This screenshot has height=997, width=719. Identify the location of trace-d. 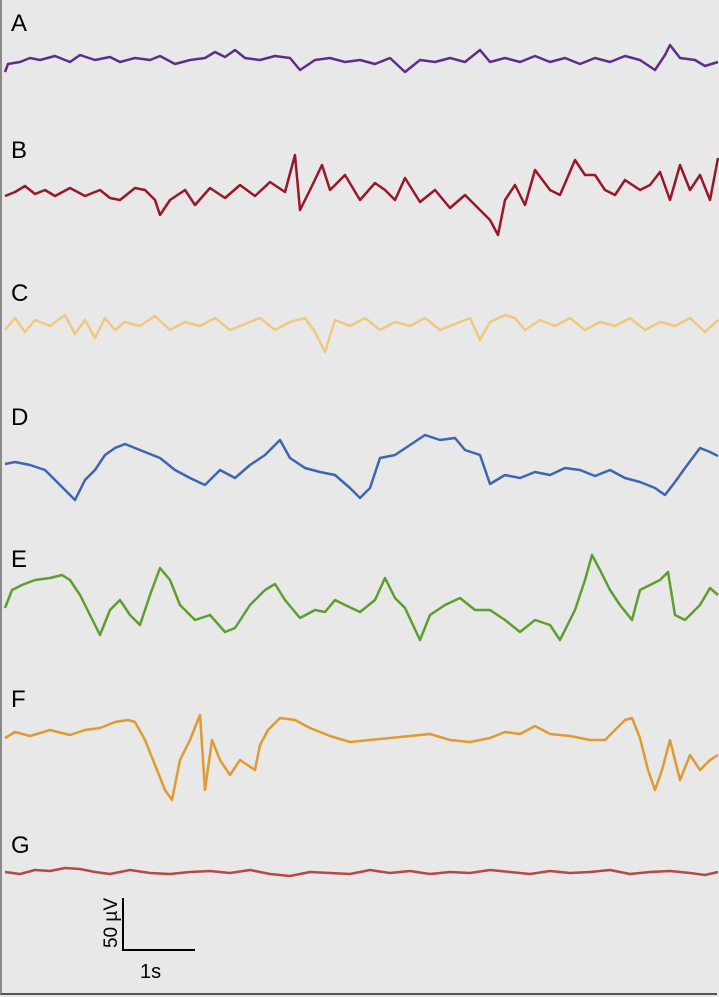
(361, 467).